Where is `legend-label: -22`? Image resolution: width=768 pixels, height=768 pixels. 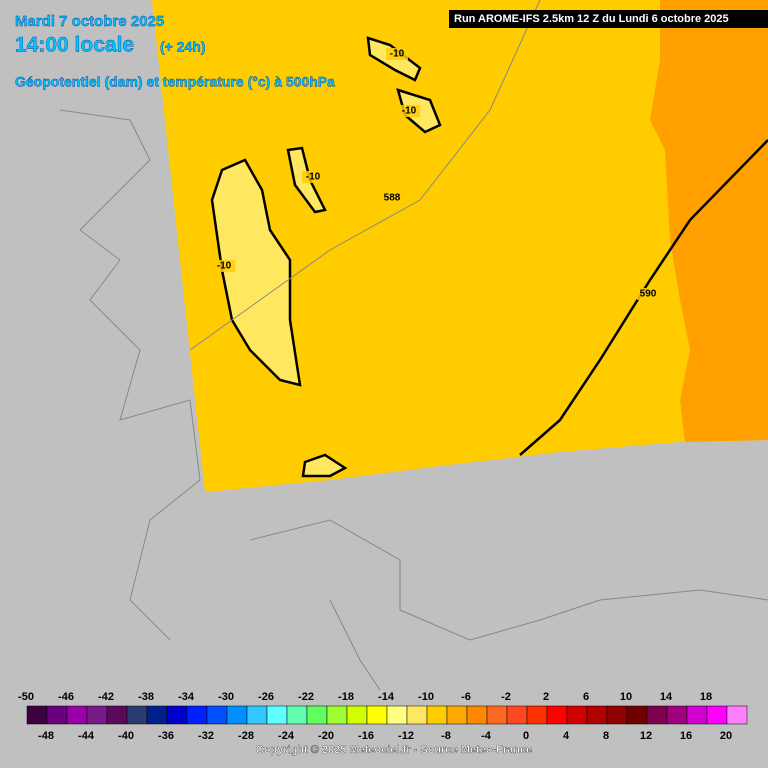 legend-label: -22 is located at coordinates (306, 697).